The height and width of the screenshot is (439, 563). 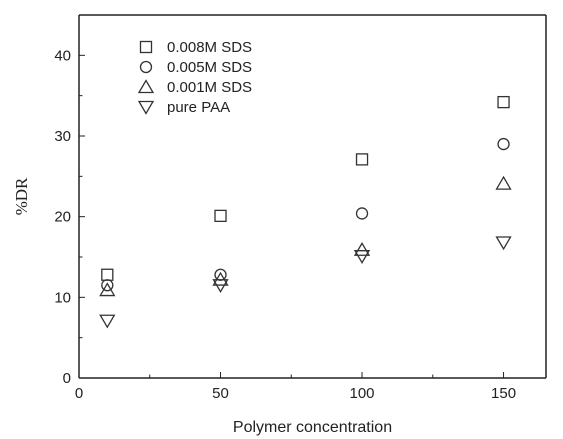 What do you see at coordinates (146, 86) in the screenshot?
I see `legend-marker-triangle-up` at bounding box center [146, 86].